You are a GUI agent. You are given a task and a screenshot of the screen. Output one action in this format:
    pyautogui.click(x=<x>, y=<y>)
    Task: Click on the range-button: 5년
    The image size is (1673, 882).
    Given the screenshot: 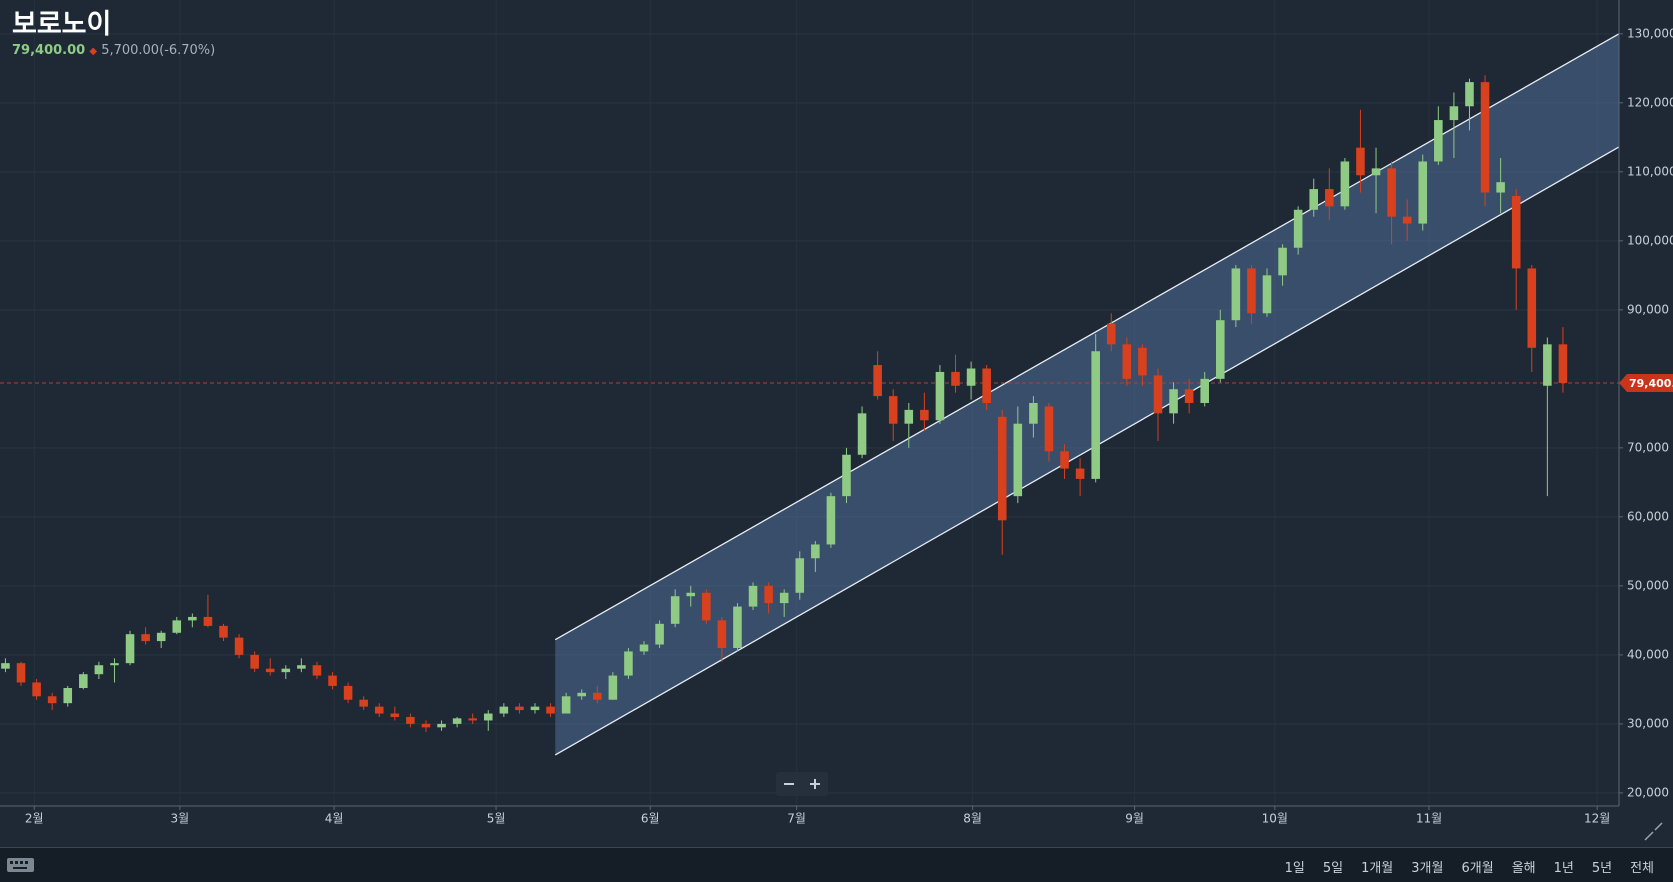 What is the action you would take?
    pyautogui.click(x=1602, y=868)
    